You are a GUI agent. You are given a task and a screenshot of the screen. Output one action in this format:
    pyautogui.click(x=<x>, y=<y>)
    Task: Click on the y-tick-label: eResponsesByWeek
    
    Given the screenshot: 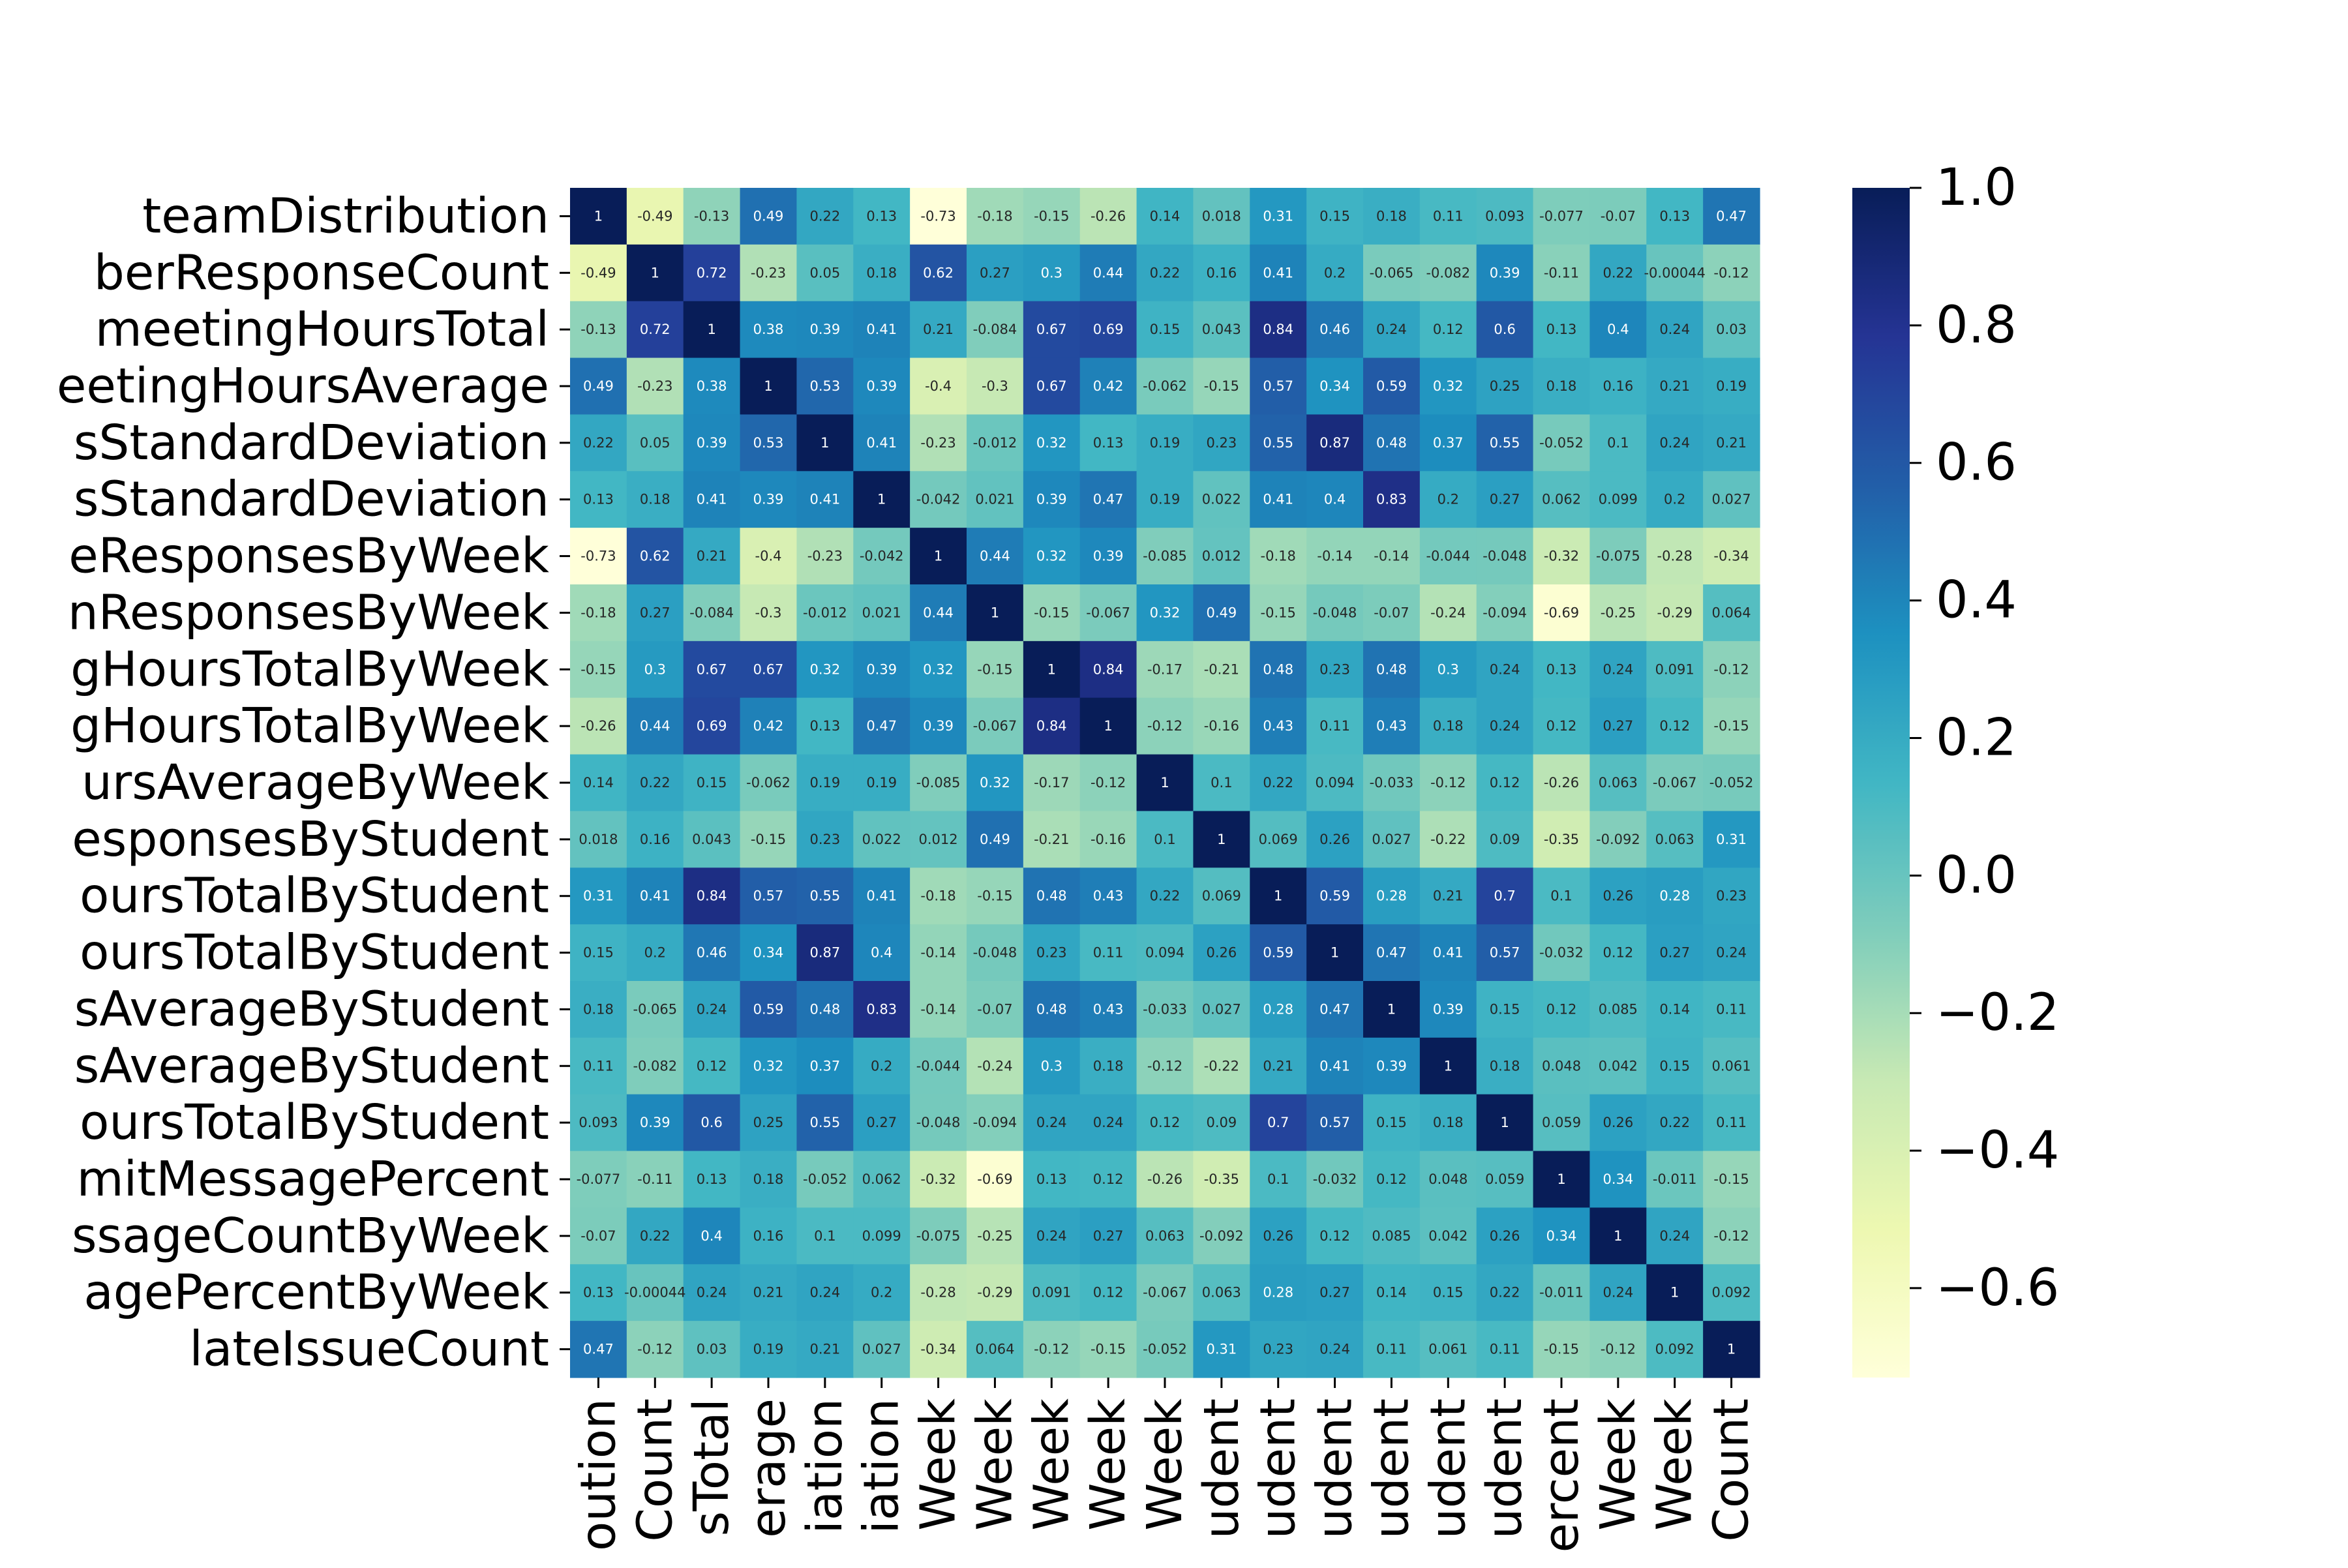 What is the action you would take?
    pyautogui.click(x=309, y=556)
    